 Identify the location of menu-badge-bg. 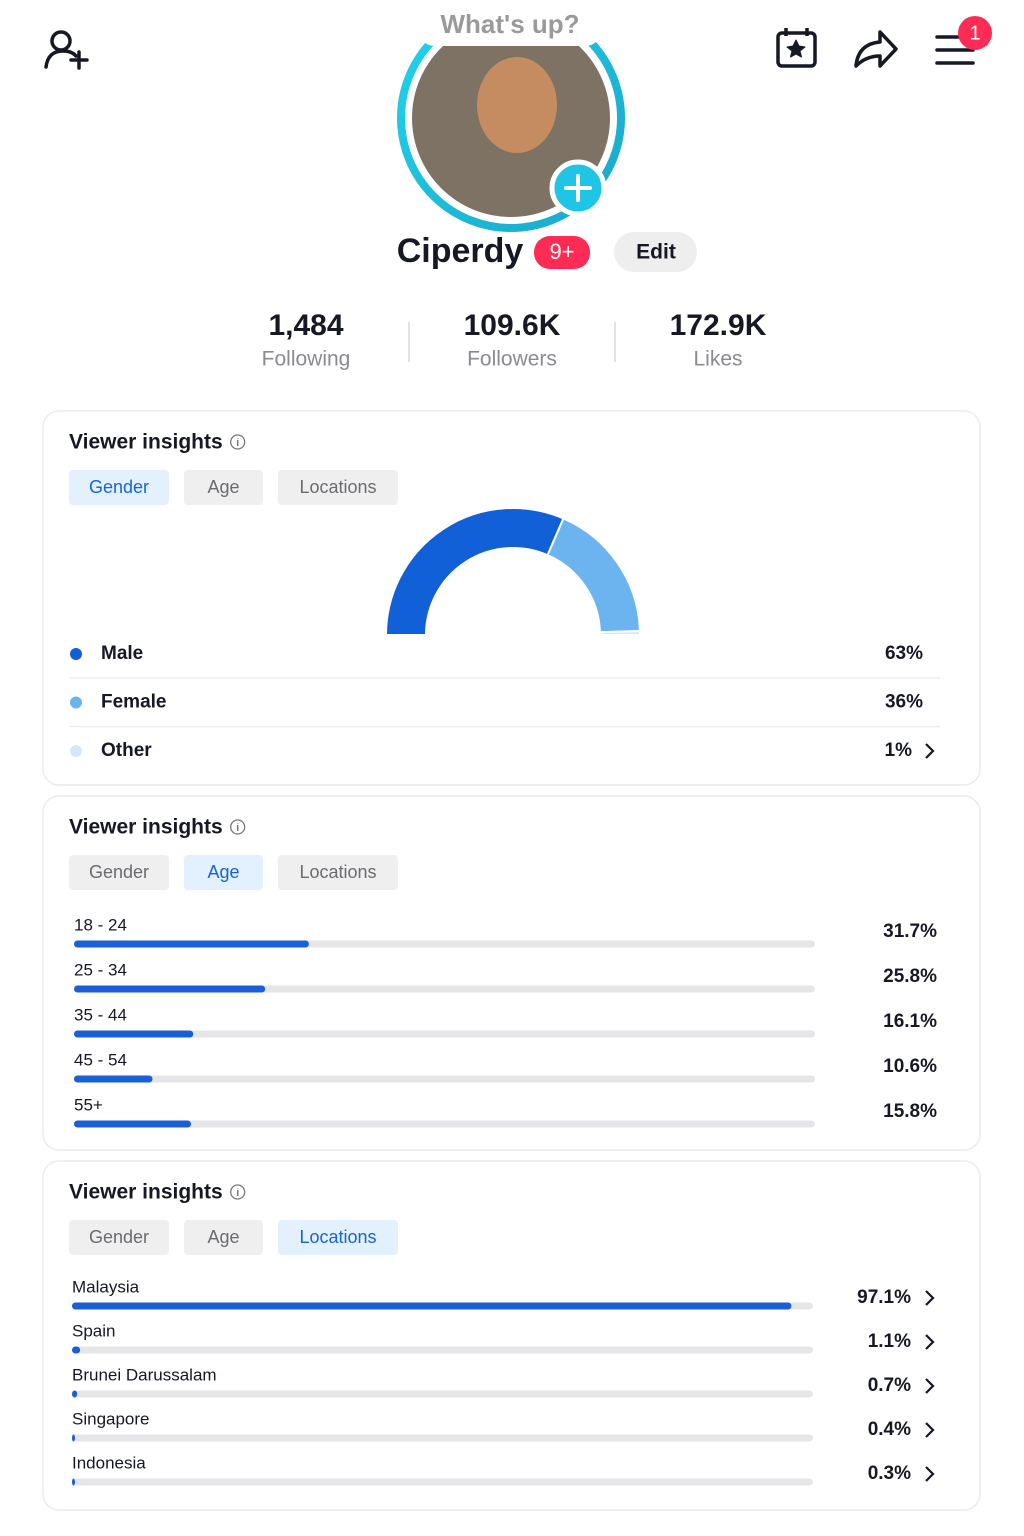
(975, 33).